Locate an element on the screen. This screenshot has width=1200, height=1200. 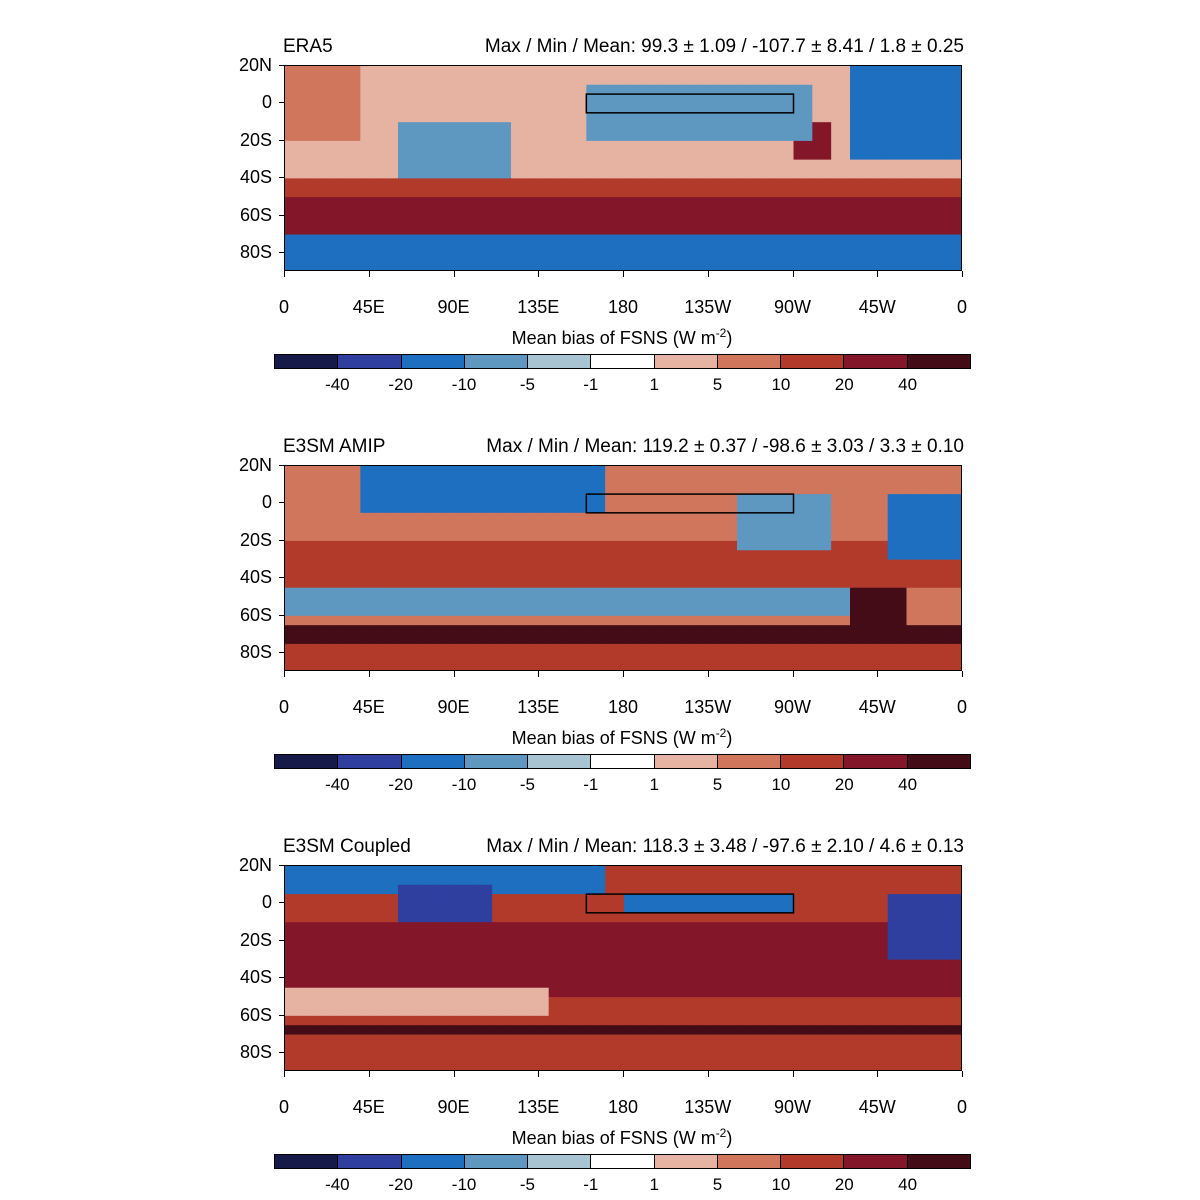
colorbar-label: 20 is located at coordinates (844, 384).